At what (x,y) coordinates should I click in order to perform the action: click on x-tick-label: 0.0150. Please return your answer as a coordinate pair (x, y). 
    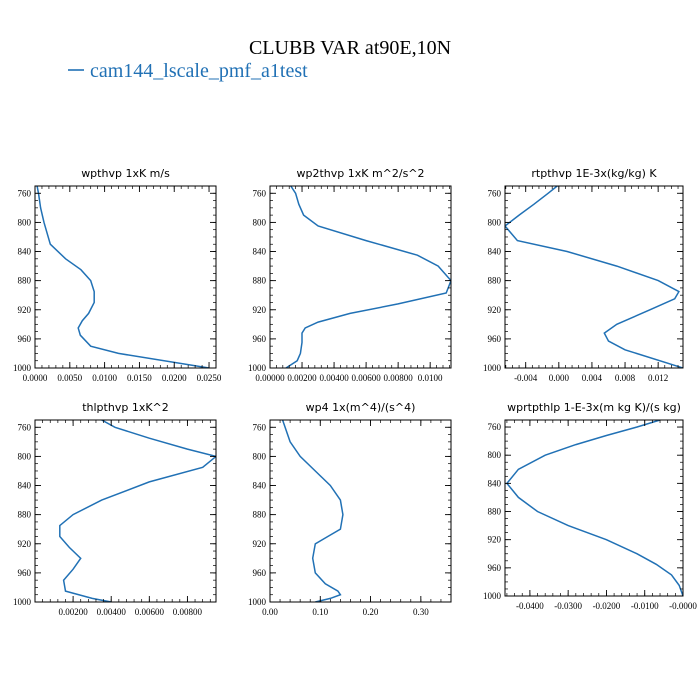
    Looking at the image, I should click on (139, 378).